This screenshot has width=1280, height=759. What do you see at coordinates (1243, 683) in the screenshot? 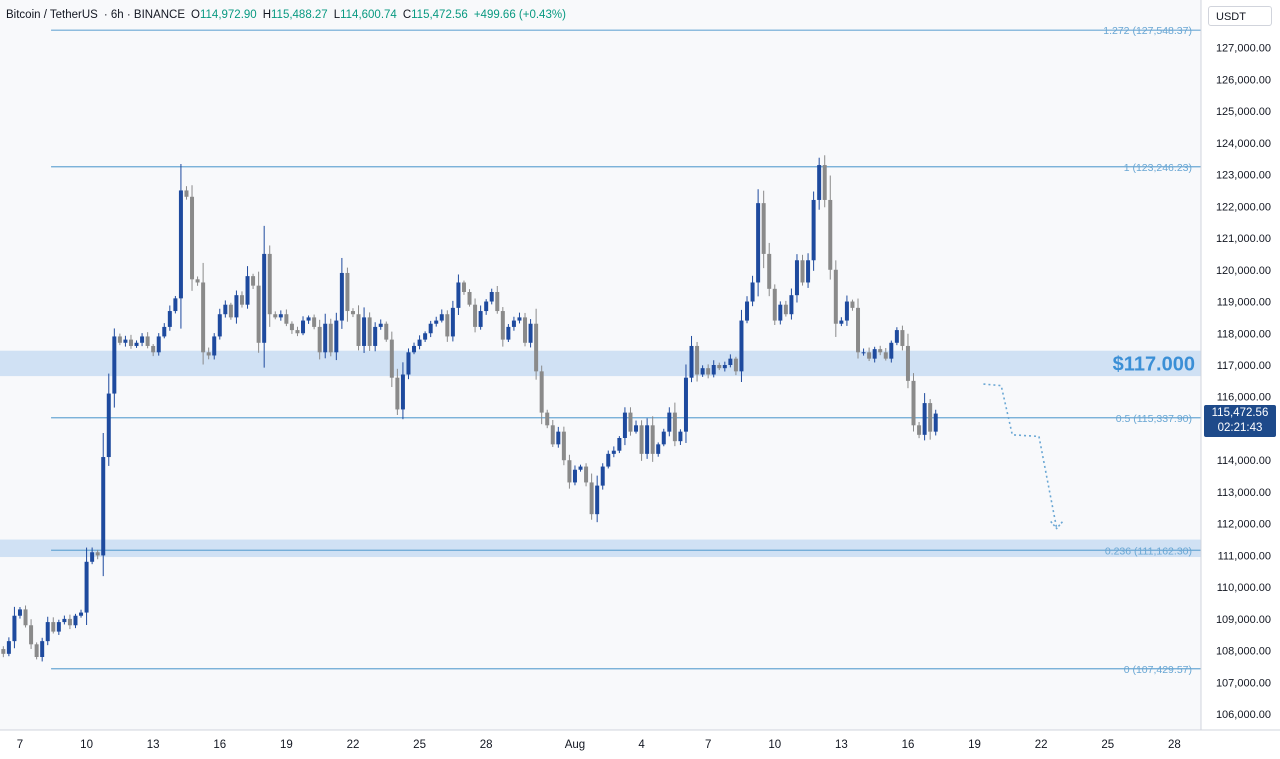
I see `price-tick-label: 107,000.00` at bounding box center [1243, 683].